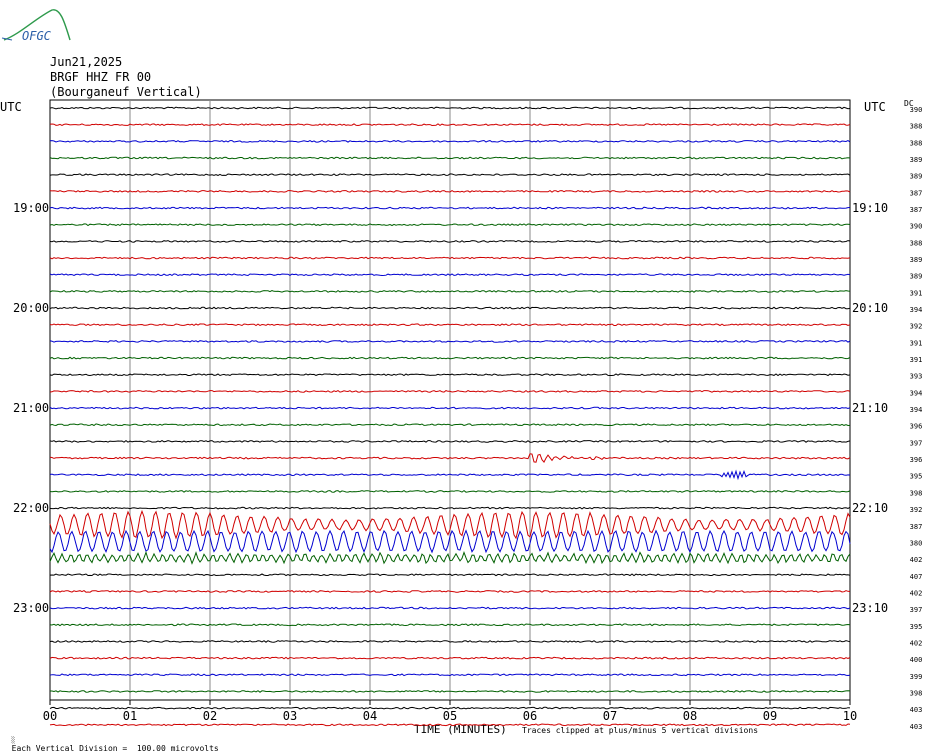 This screenshot has height=753, width=930. I want to click on x-tick-label: 10, so click(850, 716).